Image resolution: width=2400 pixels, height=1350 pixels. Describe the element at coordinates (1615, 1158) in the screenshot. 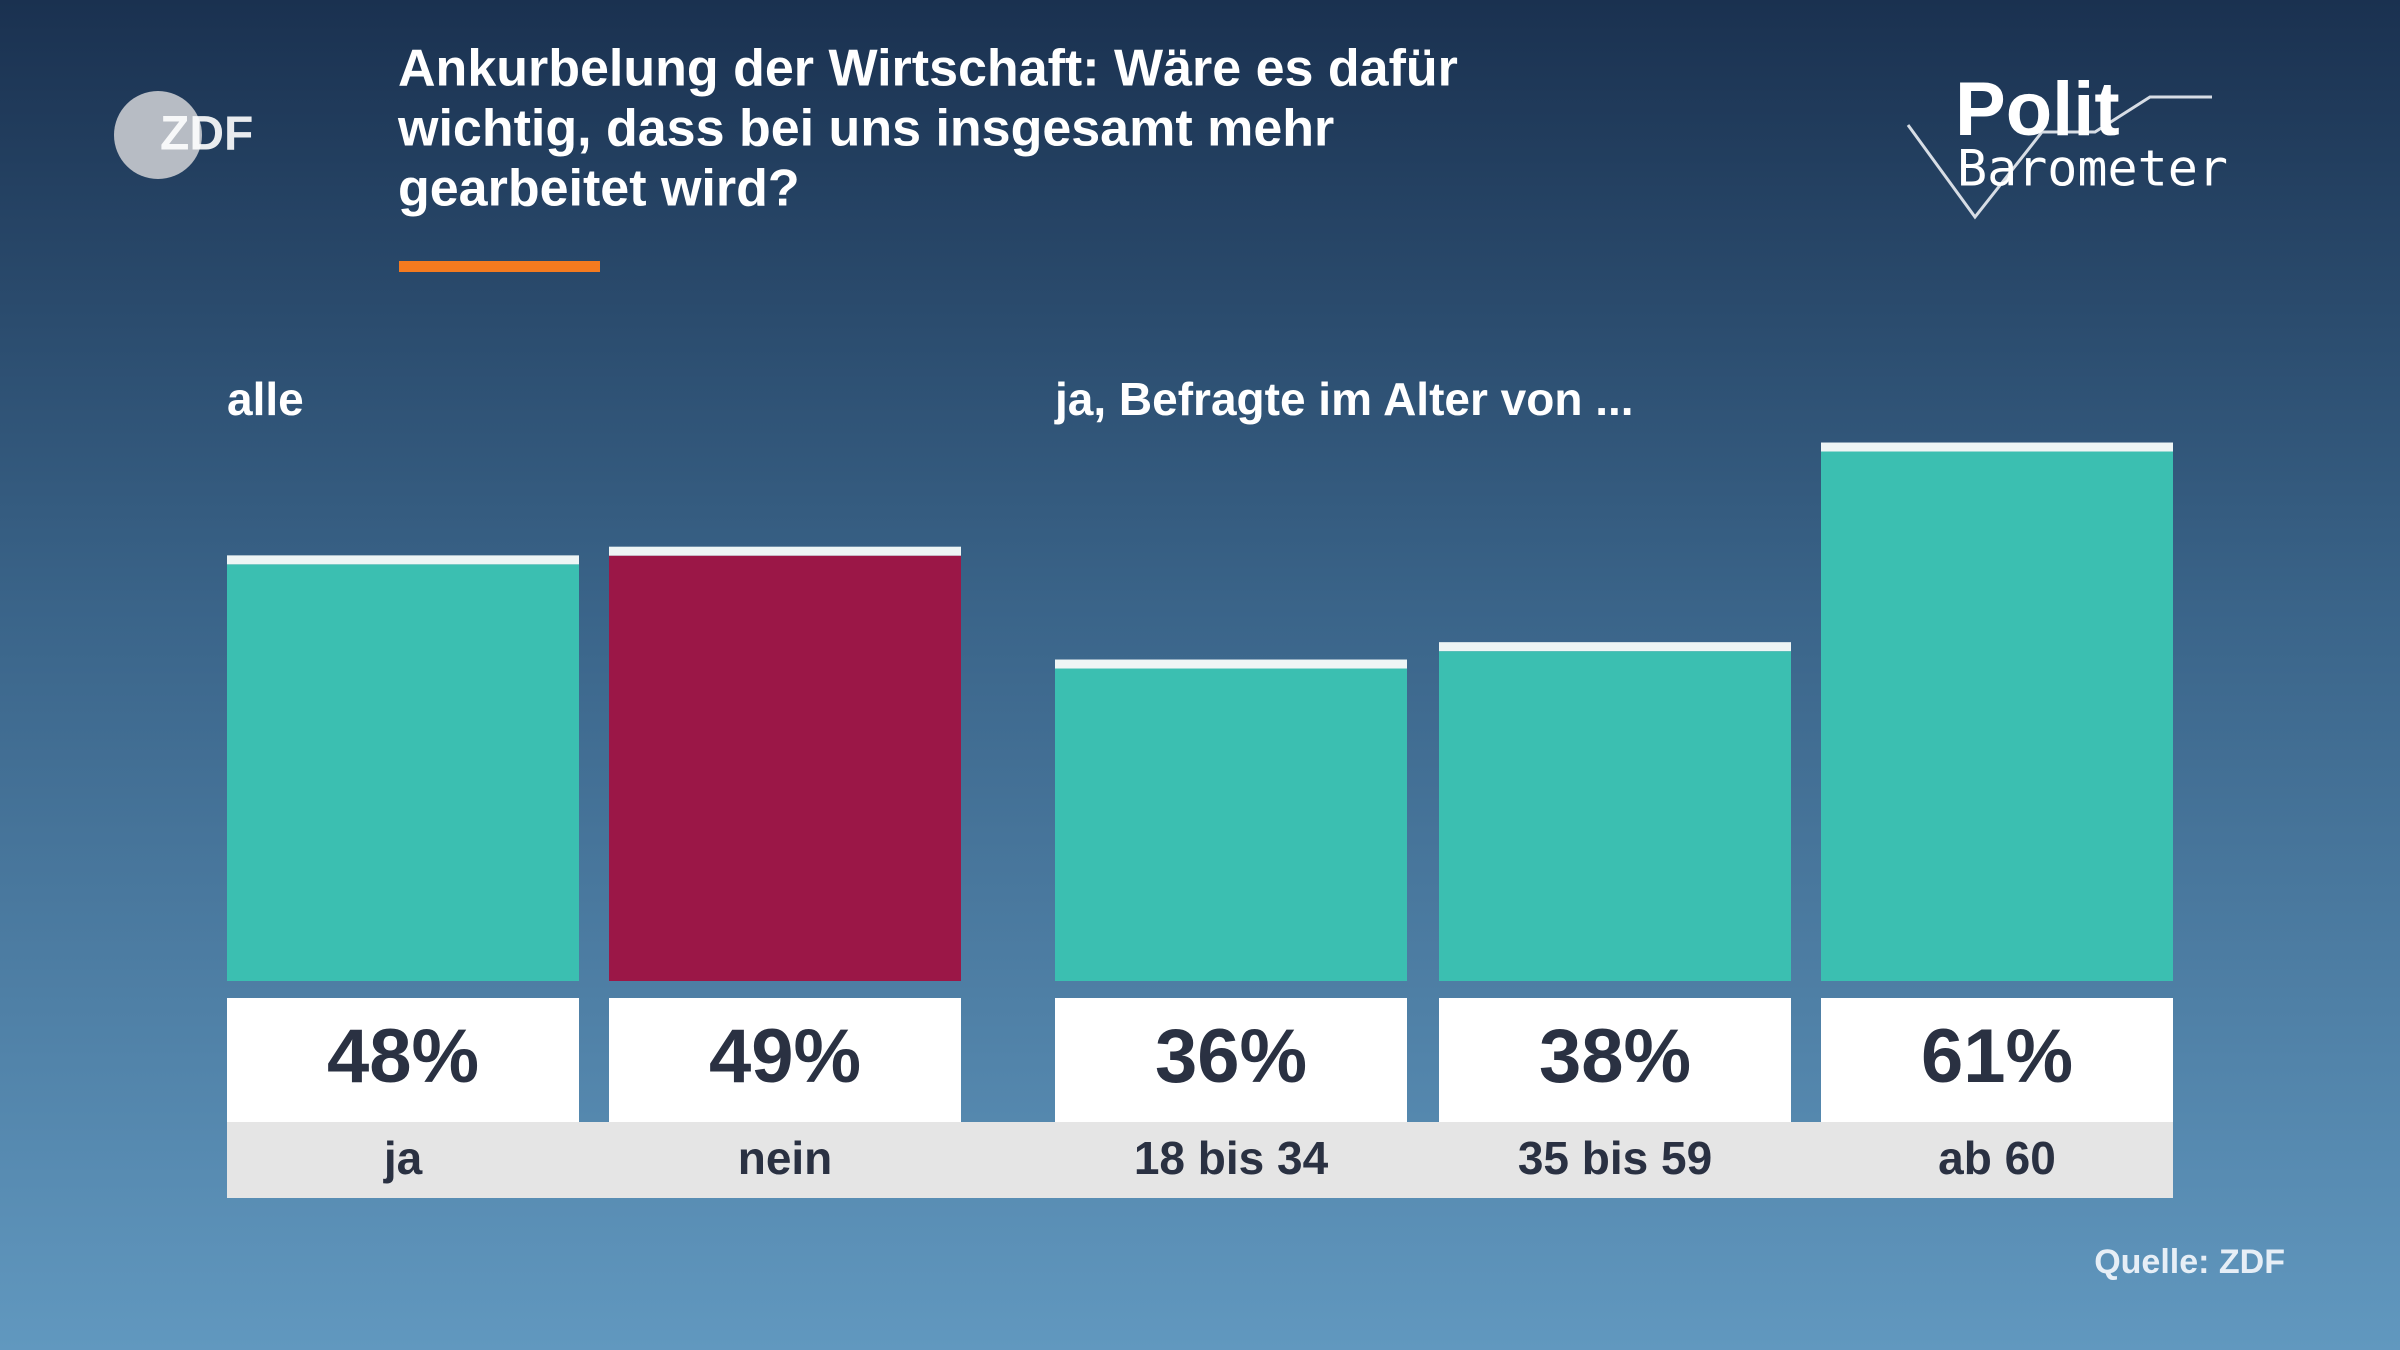

I see `category-label: 35 bis 59` at that location.